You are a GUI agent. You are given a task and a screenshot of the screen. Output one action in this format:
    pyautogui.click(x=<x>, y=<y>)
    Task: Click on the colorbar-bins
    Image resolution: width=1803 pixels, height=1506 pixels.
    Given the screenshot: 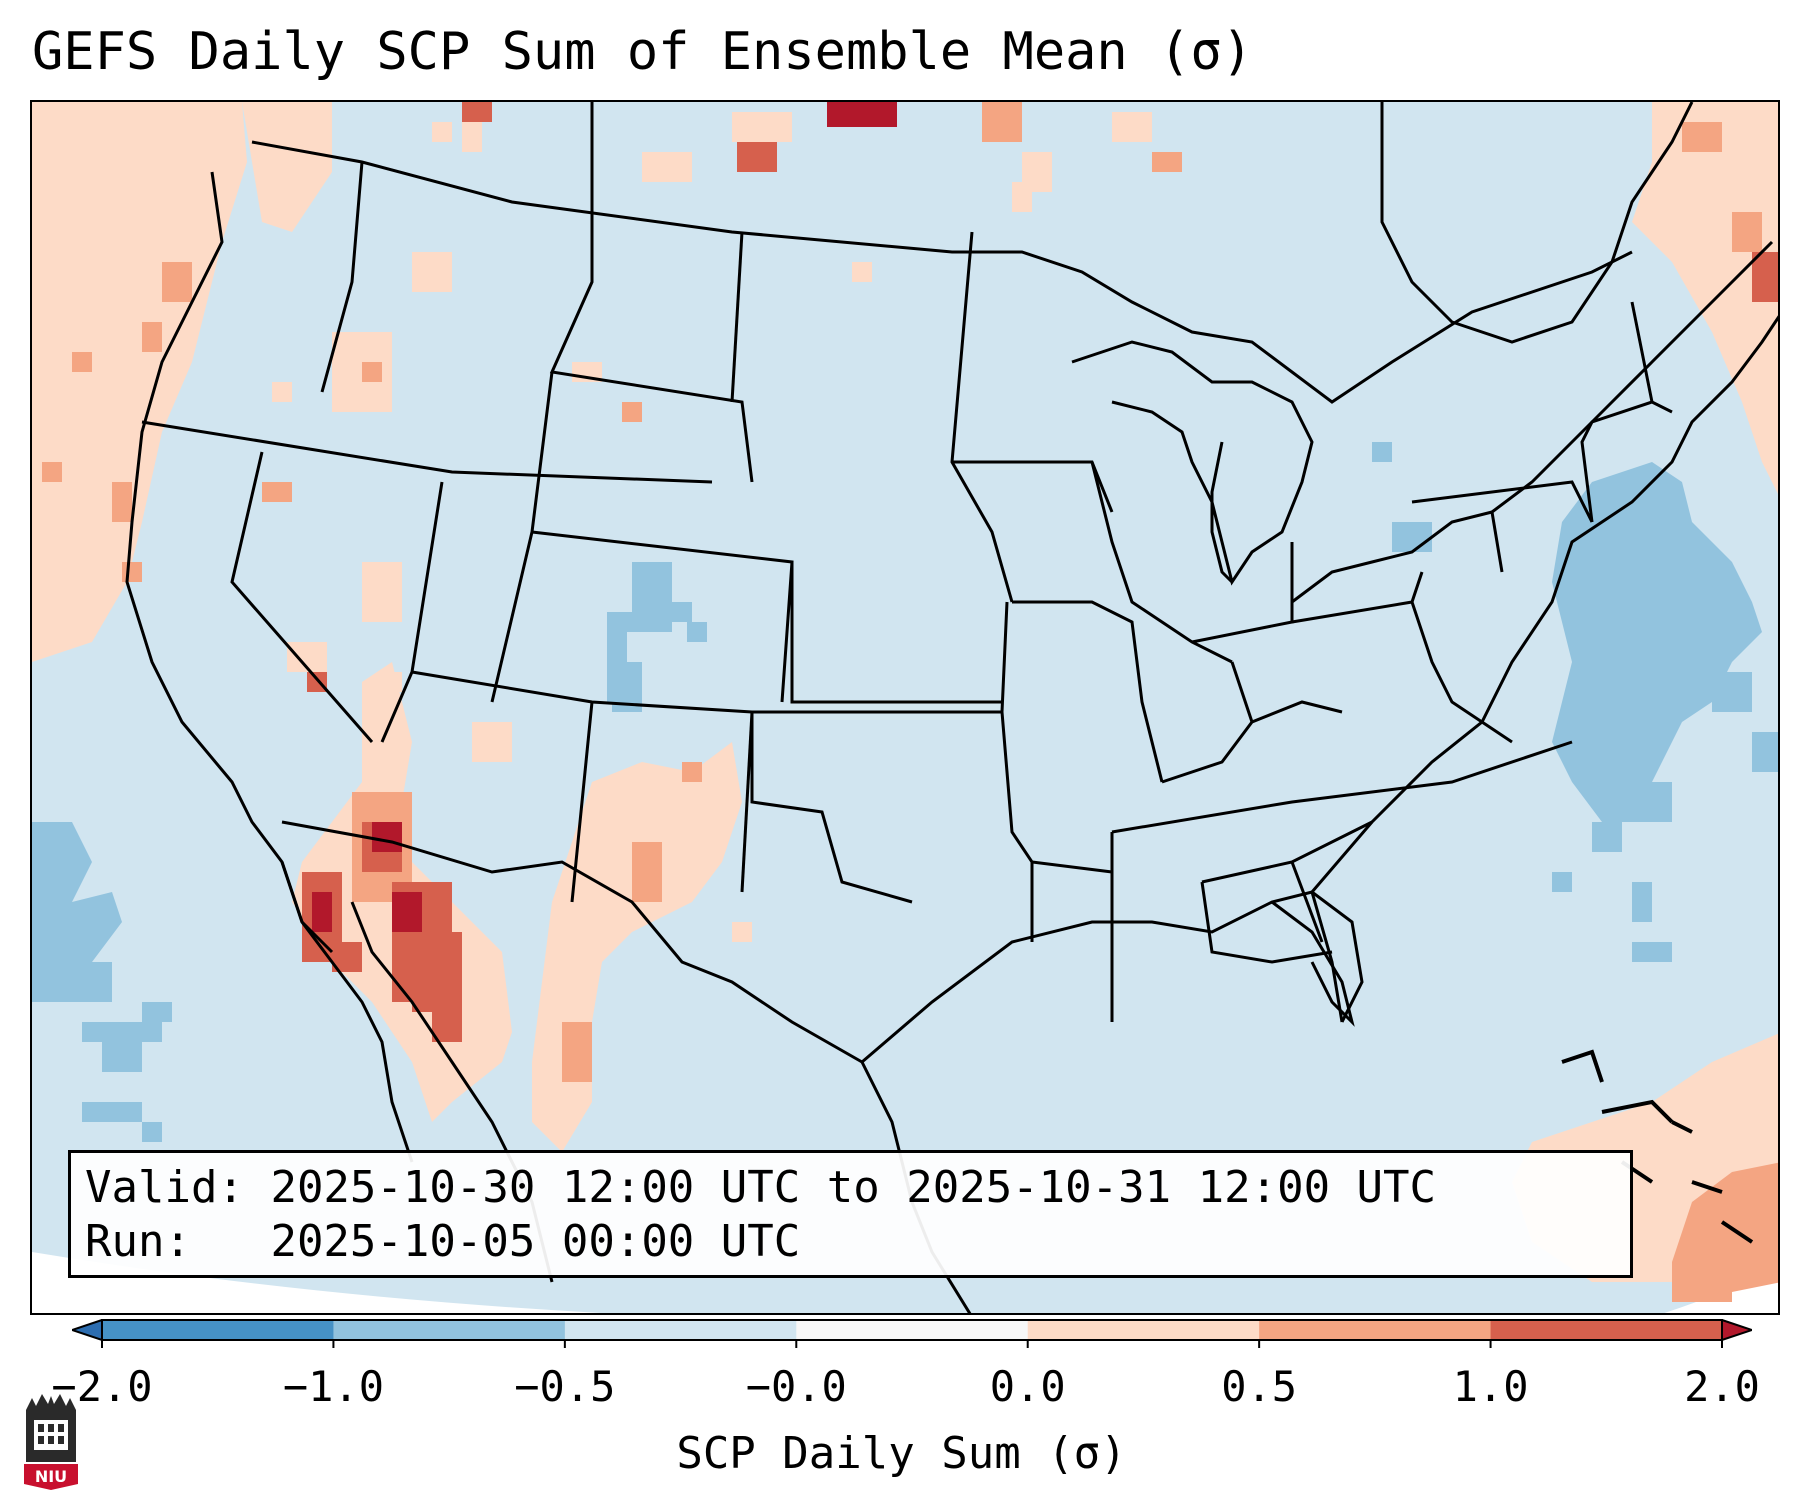 What is the action you would take?
    pyautogui.click(x=912, y=1330)
    